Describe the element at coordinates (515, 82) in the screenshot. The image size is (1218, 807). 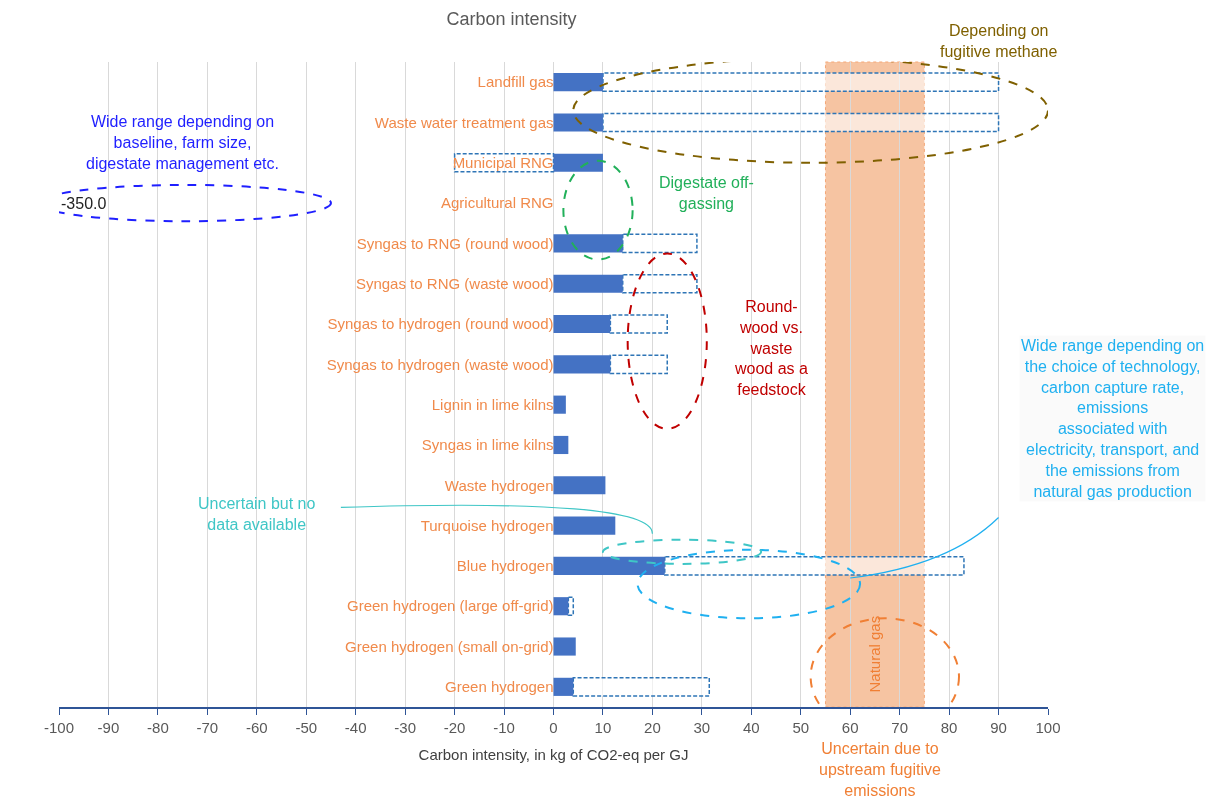
I see `y-tick-label: Landfill gas` at that location.